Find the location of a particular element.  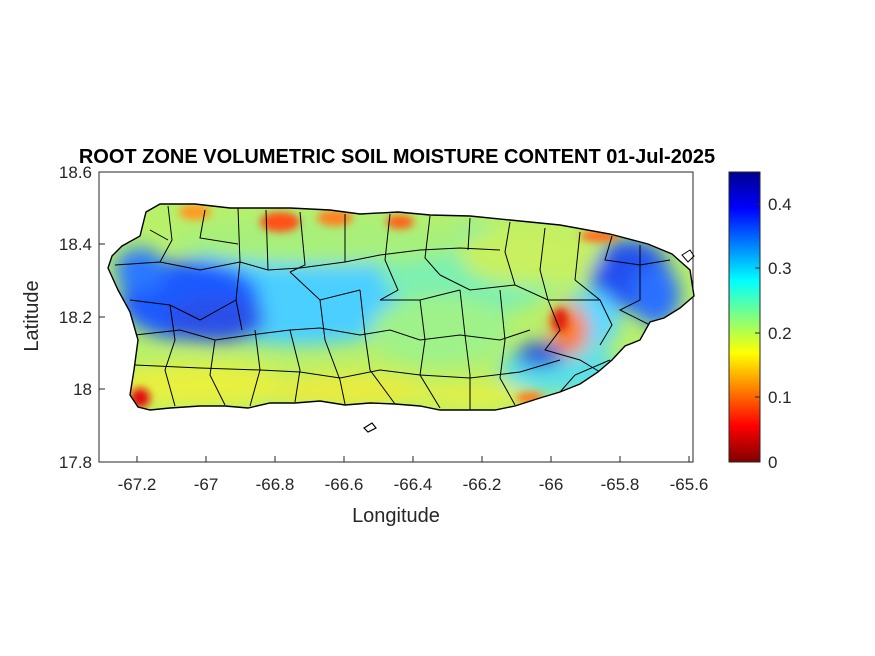

y-axis: 17.8 18 18.2 18.4 18.6 Latitude is located at coordinates (63, 317).